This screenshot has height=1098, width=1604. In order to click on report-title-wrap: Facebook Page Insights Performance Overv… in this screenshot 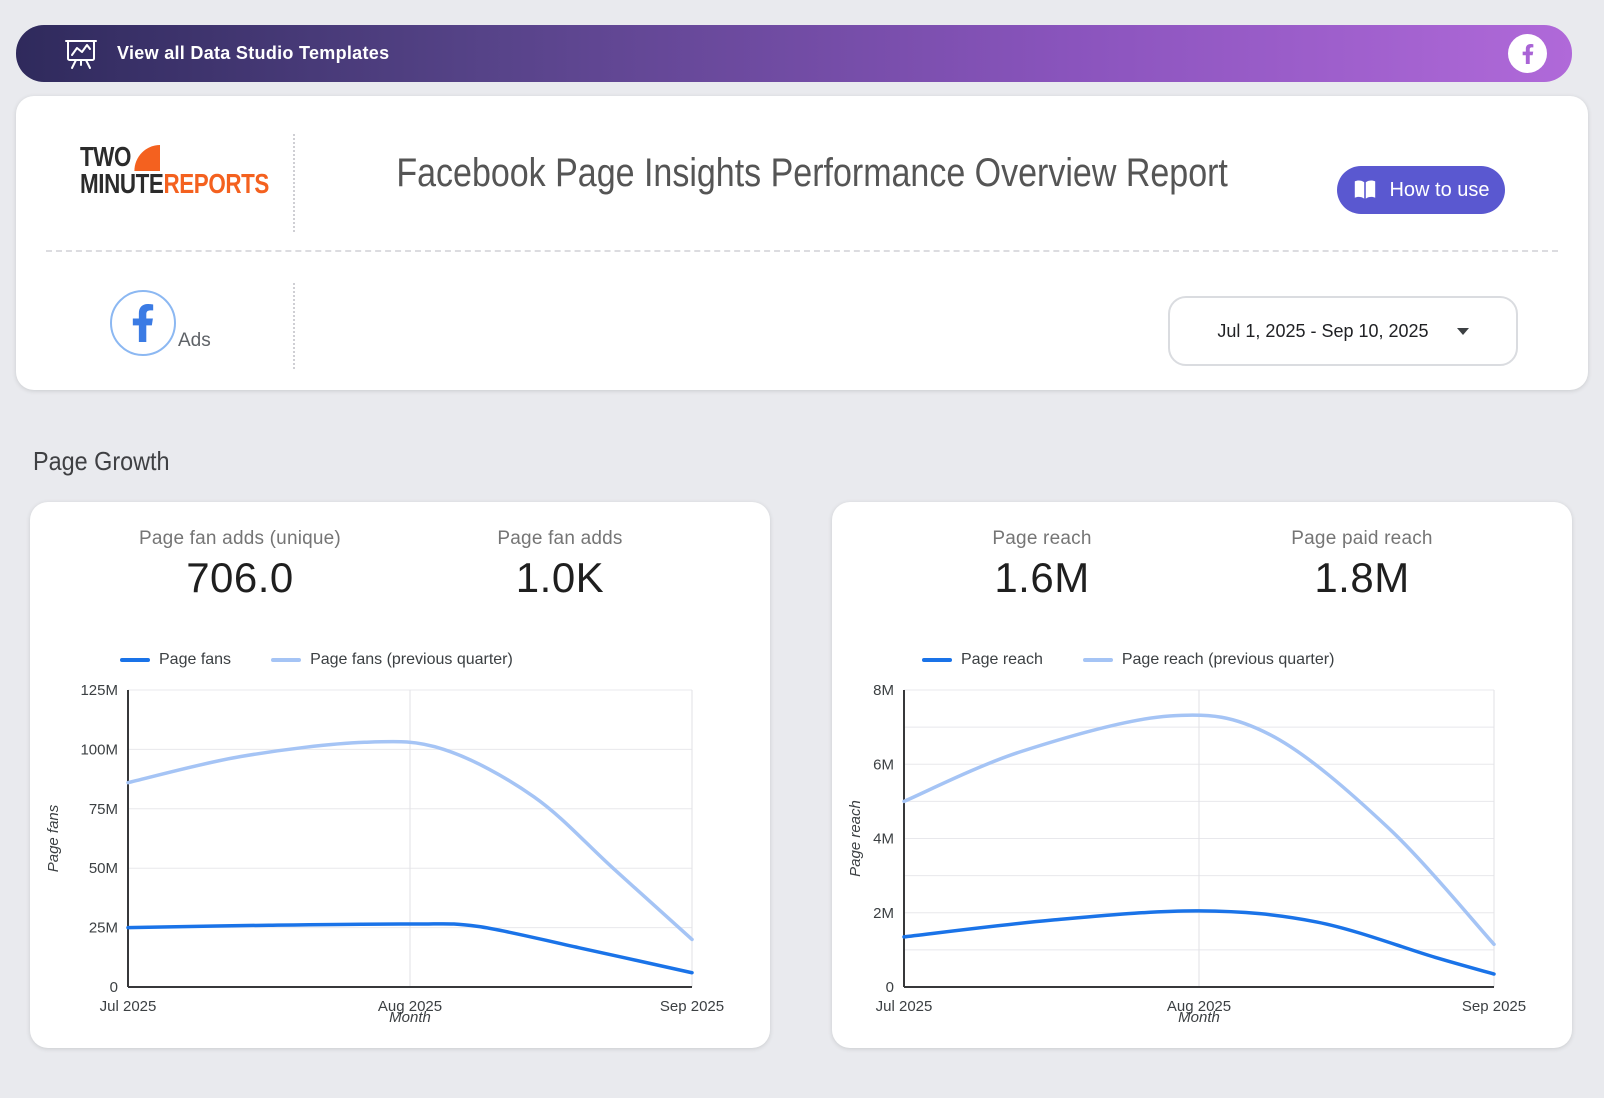, I will do `click(812, 173)`.